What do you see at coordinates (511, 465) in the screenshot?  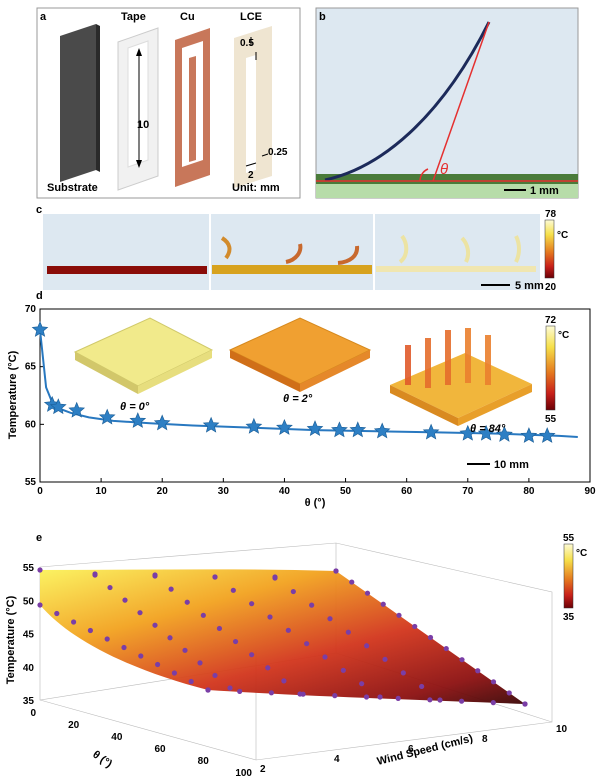 I see `panel-d-scale: 10 mm` at bounding box center [511, 465].